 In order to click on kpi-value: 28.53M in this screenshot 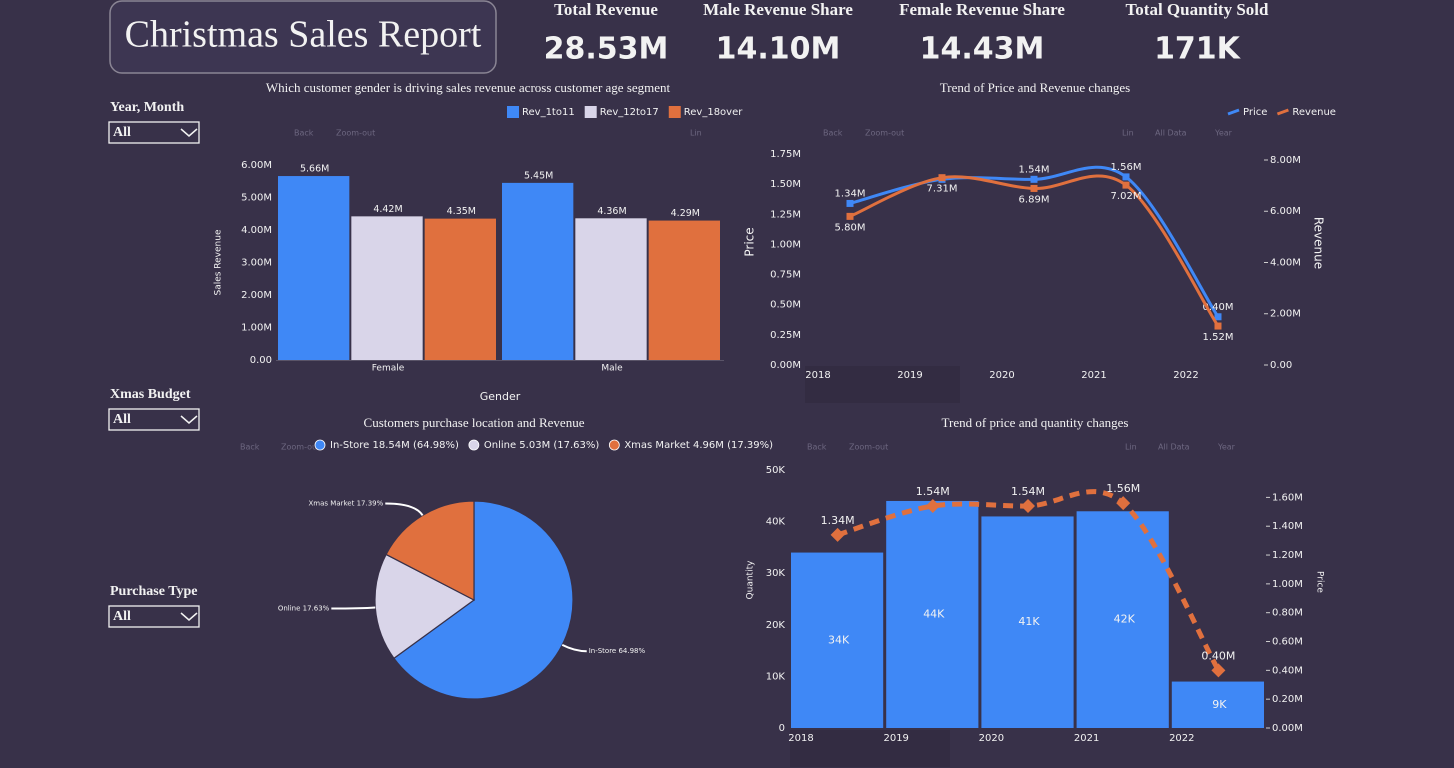, I will do `click(606, 49)`.